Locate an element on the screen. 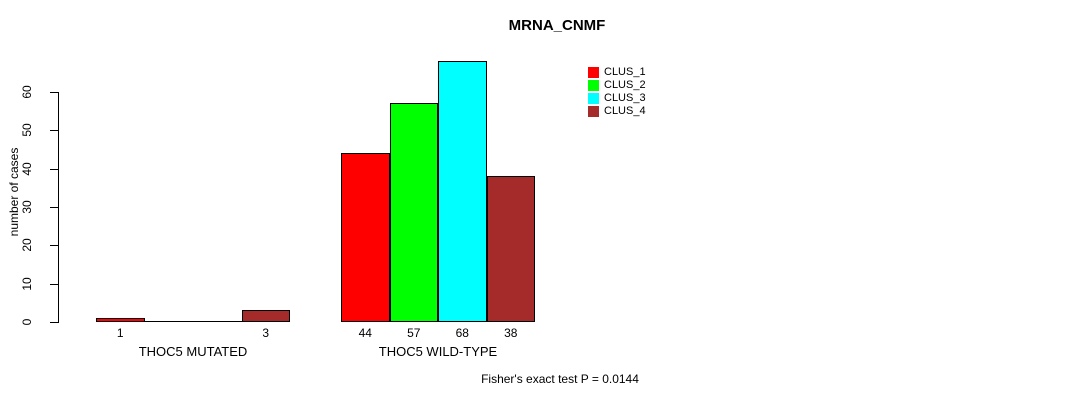 This screenshot has height=400, width=1090. legend: CLUS_1 CLUS_2 CLUS_3 CLUS_4 is located at coordinates (617, 92).